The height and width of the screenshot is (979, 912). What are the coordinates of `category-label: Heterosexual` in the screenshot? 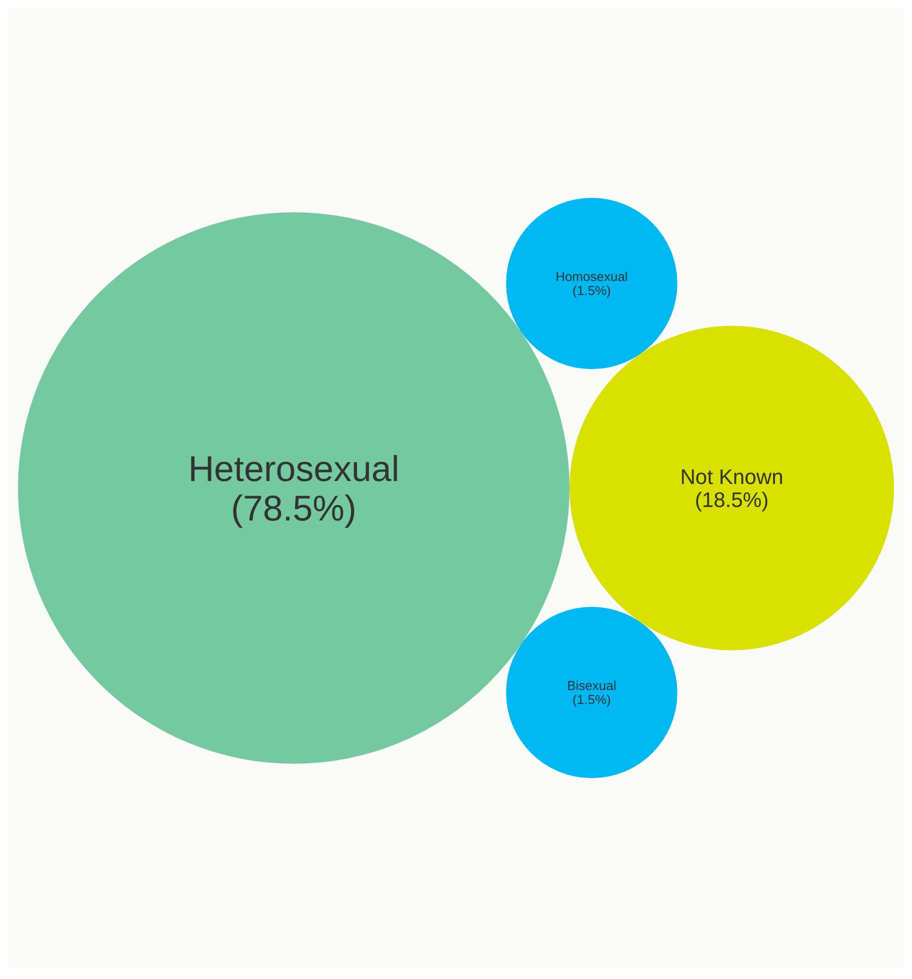 It's located at (294, 468).